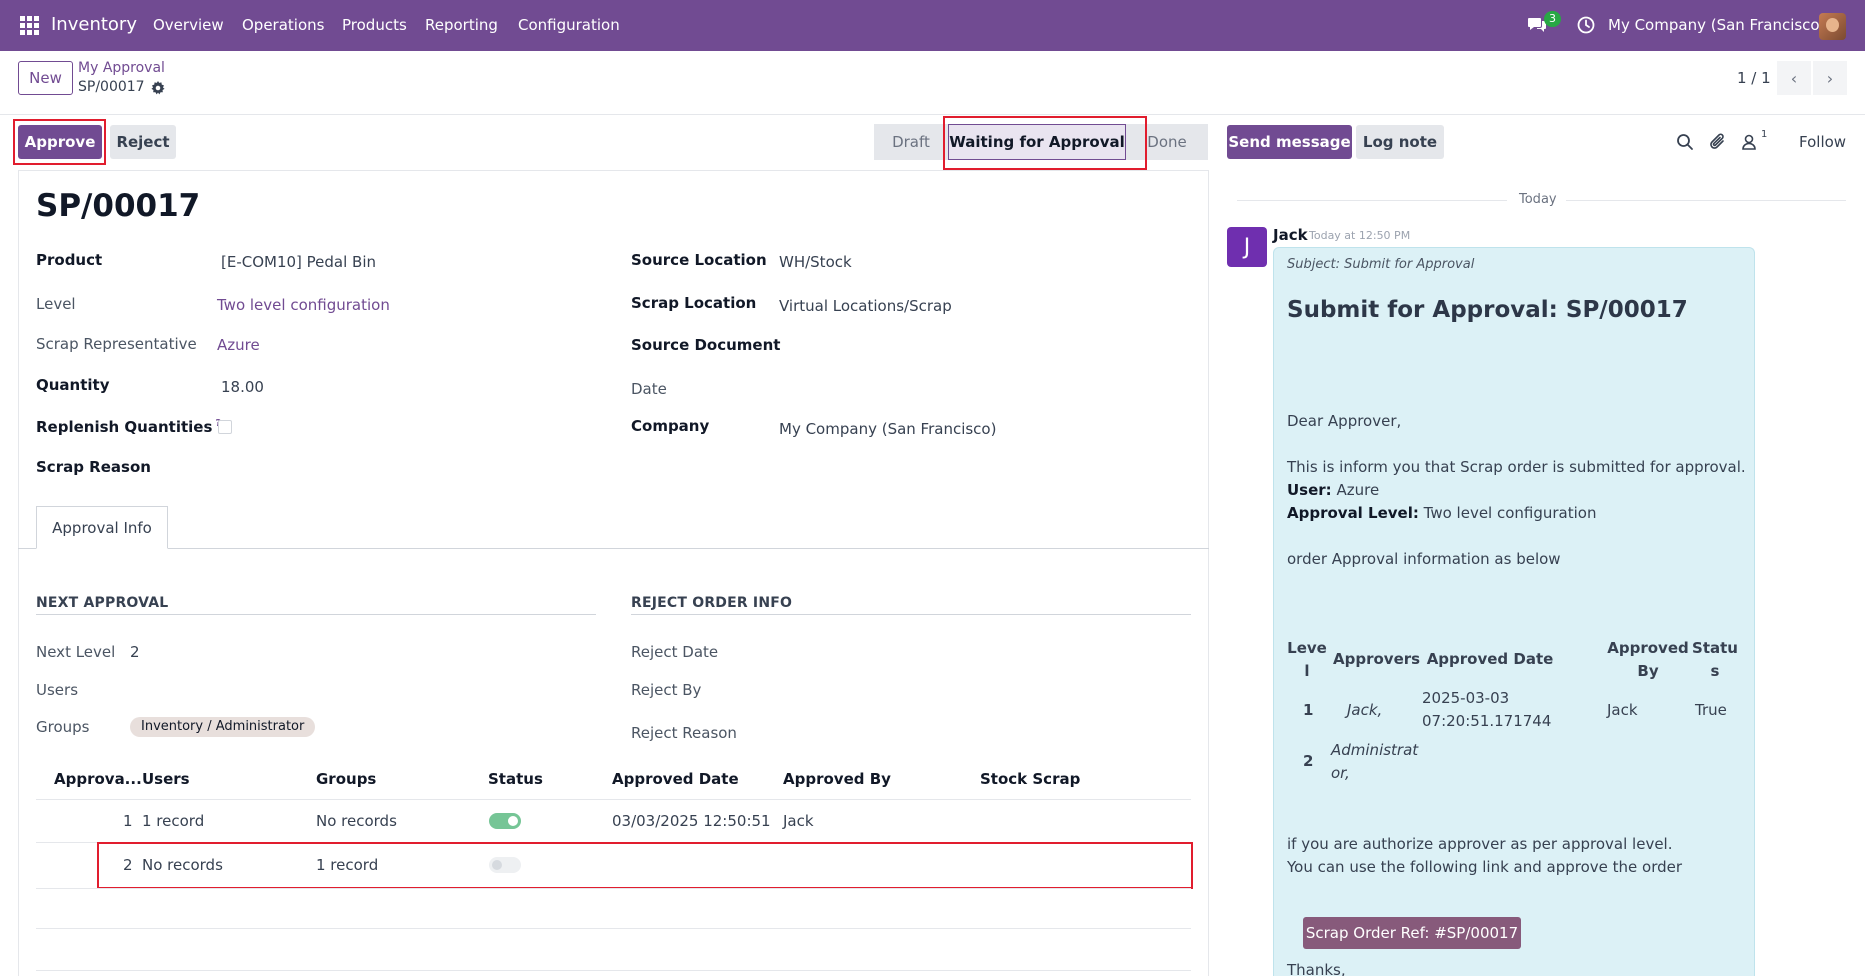  What do you see at coordinates (1622, 710) in the screenshot?
I see `message-row-1-by: Jack` at bounding box center [1622, 710].